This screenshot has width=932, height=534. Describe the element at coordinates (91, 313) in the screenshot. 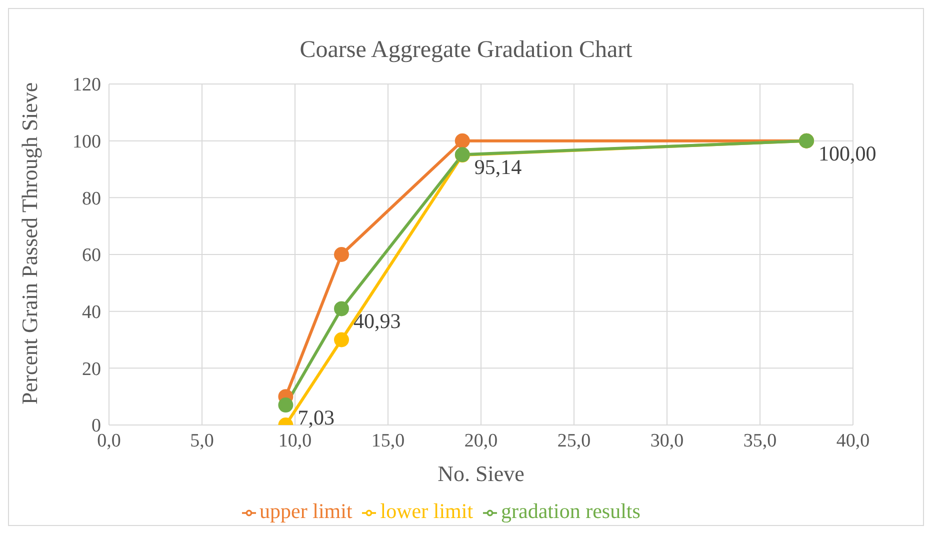

I see `y-tick-label: 40` at that location.